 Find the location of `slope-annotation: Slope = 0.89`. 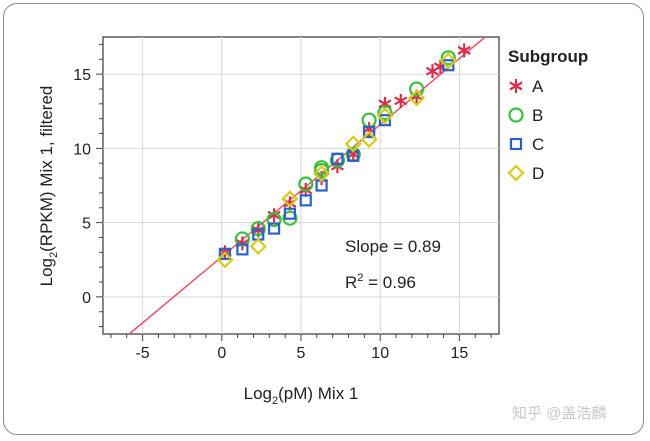

slope-annotation: Slope = 0.89 is located at coordinates (393, 246).